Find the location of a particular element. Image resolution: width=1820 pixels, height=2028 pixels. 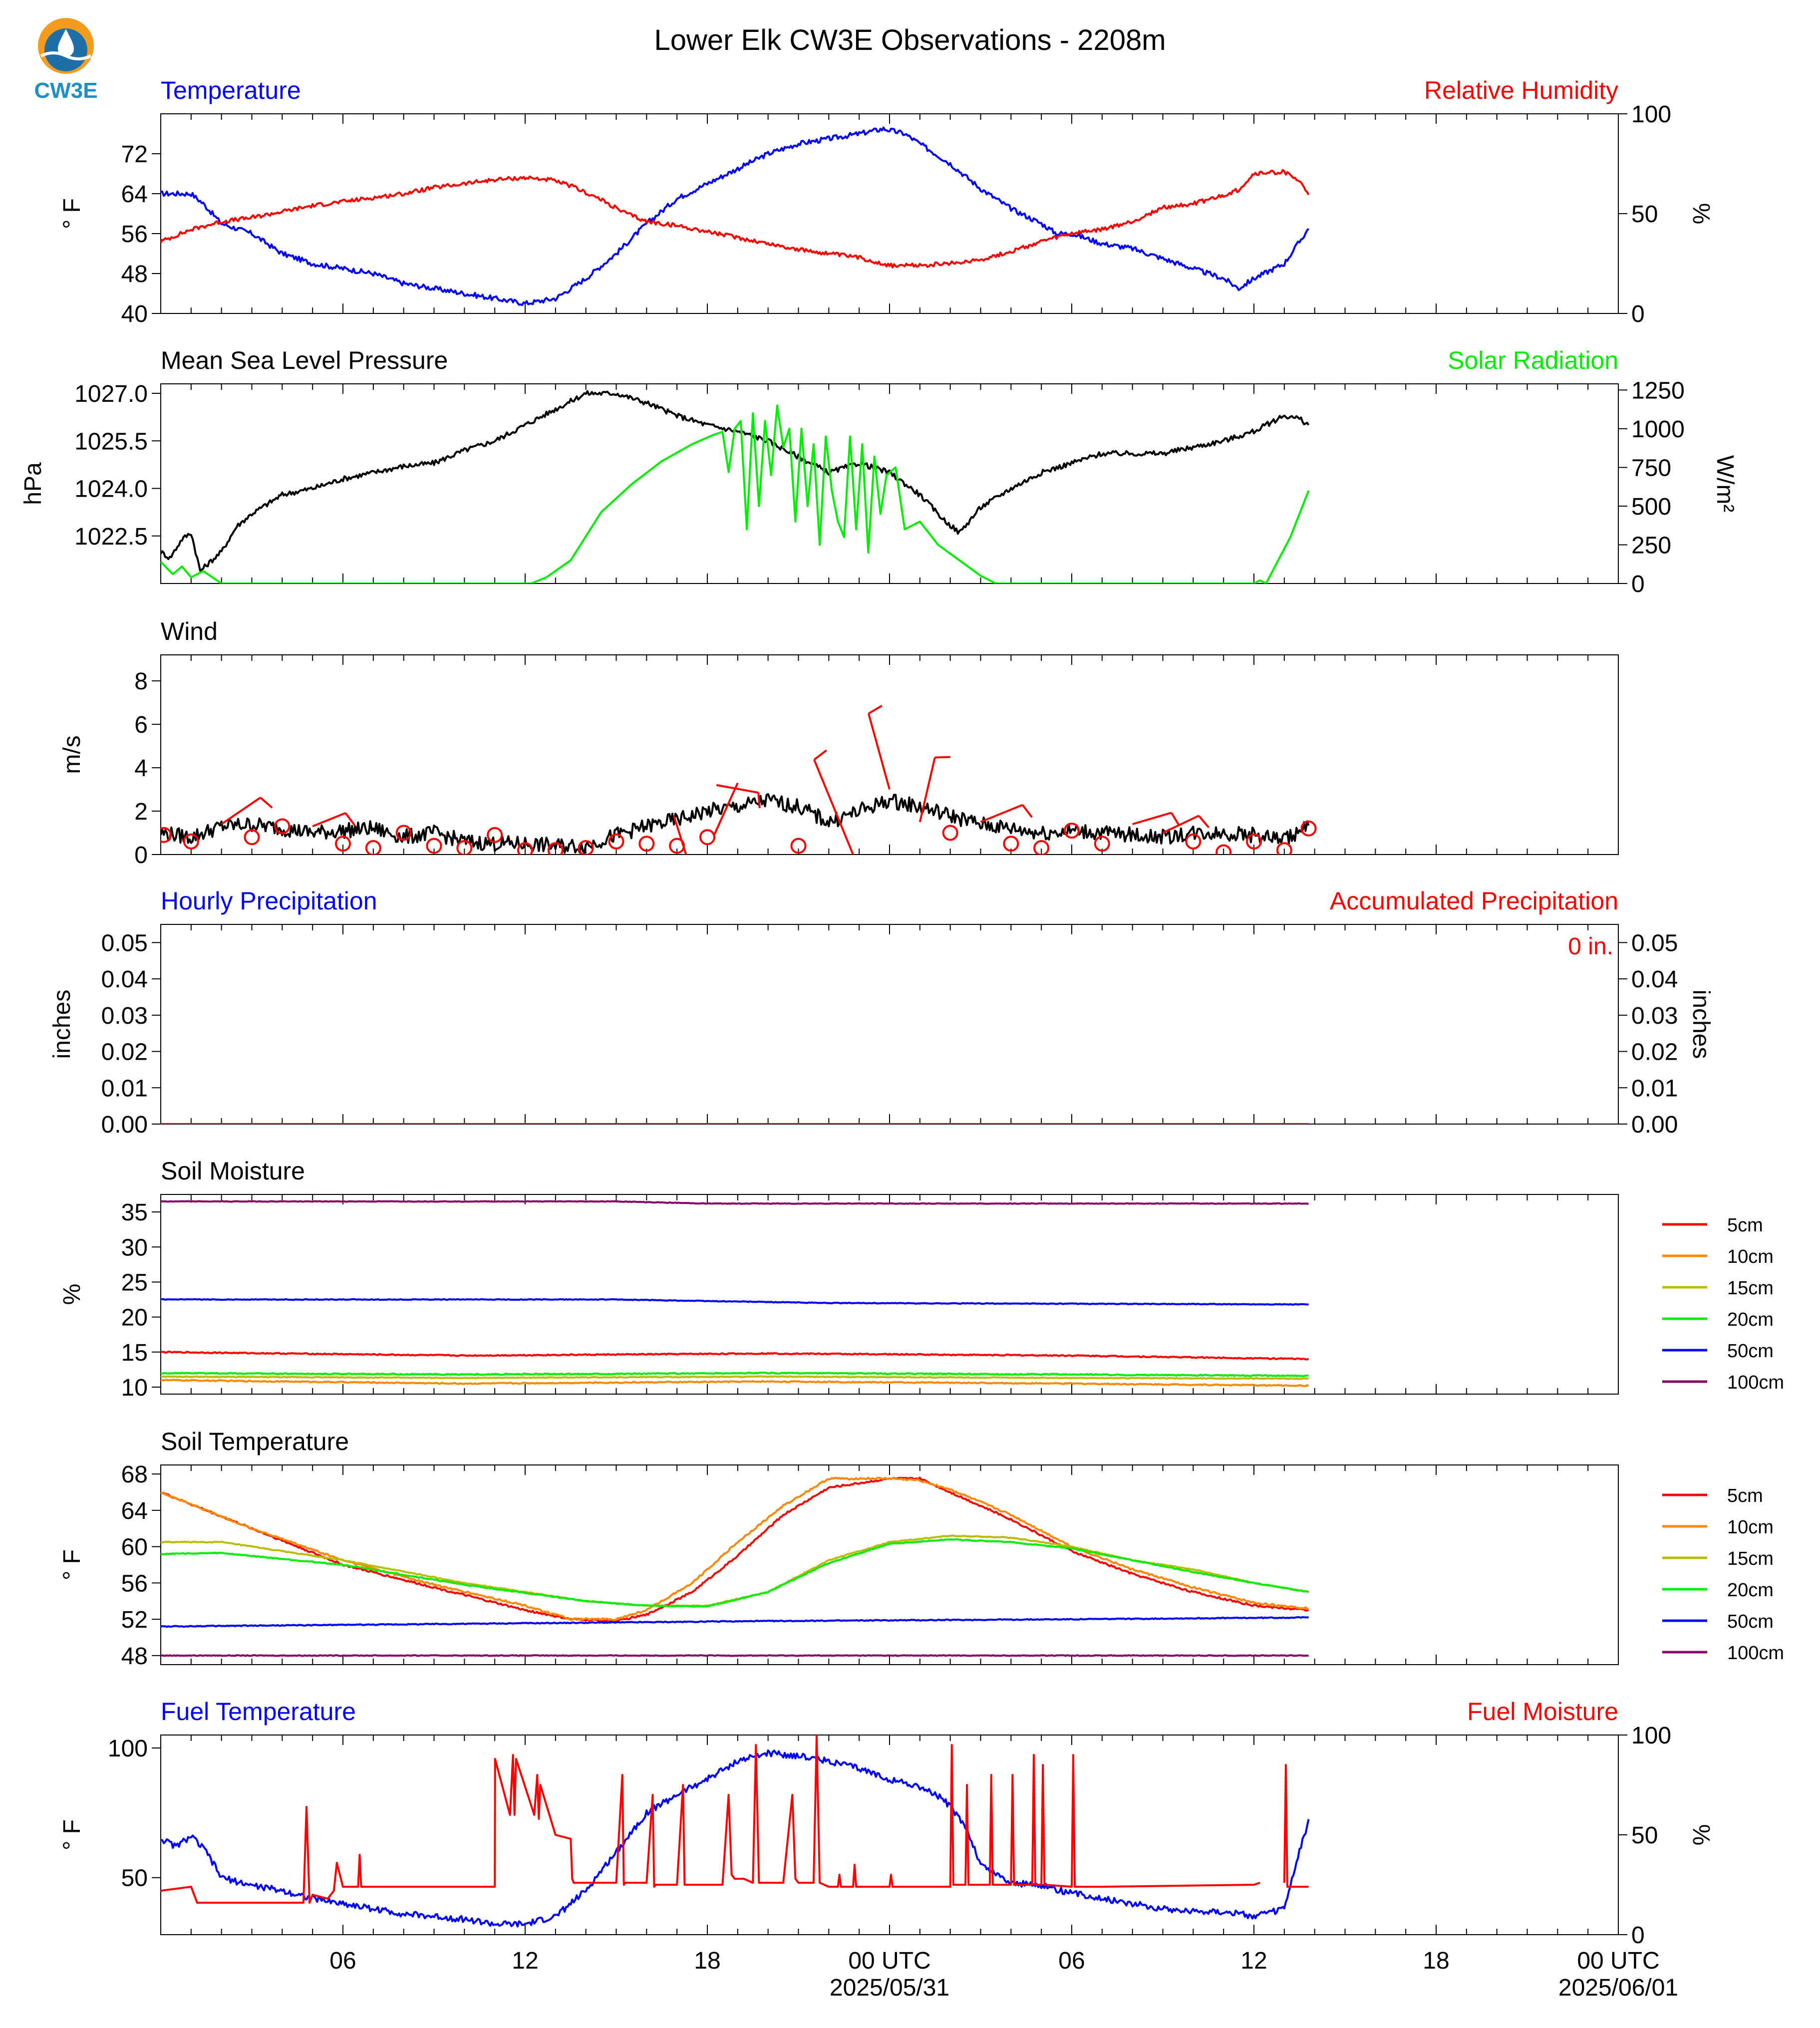

y-tick-label: 10 is located at coordinates (134, 1388).